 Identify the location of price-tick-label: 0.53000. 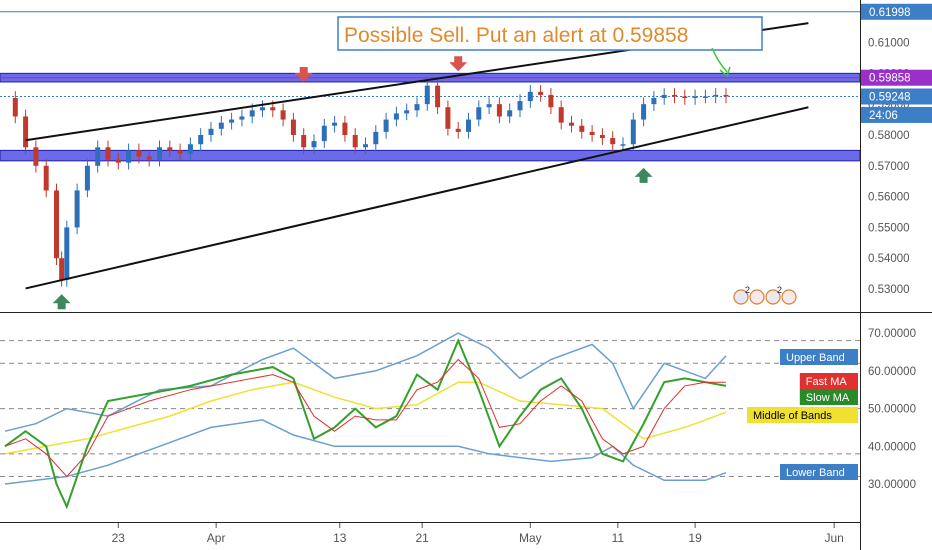
(889, 290).